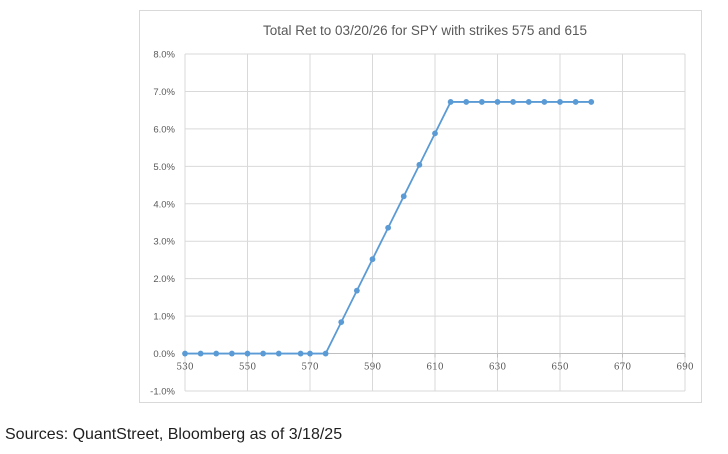 Image resolution: width=728 pixels, height=454 pixels. I want to click on x-tick-label: 650, so click(559, 368).